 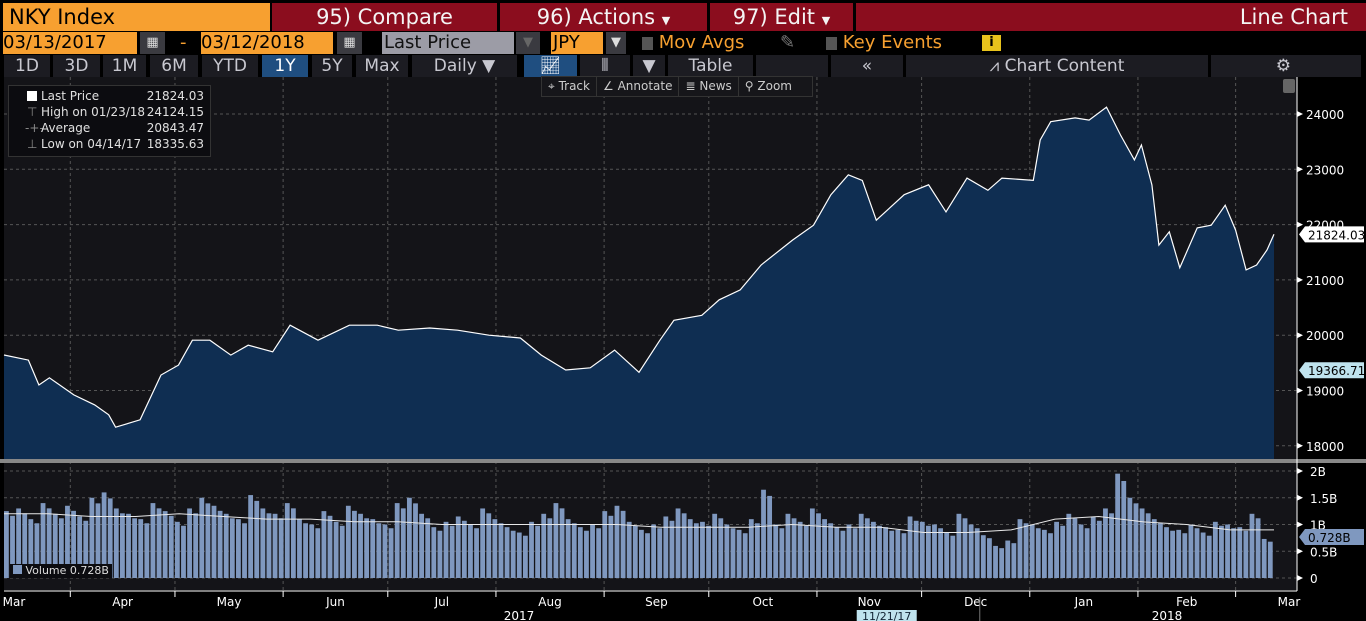 I want to click on news-tool: ≣ News, so click(x=709, y=86).